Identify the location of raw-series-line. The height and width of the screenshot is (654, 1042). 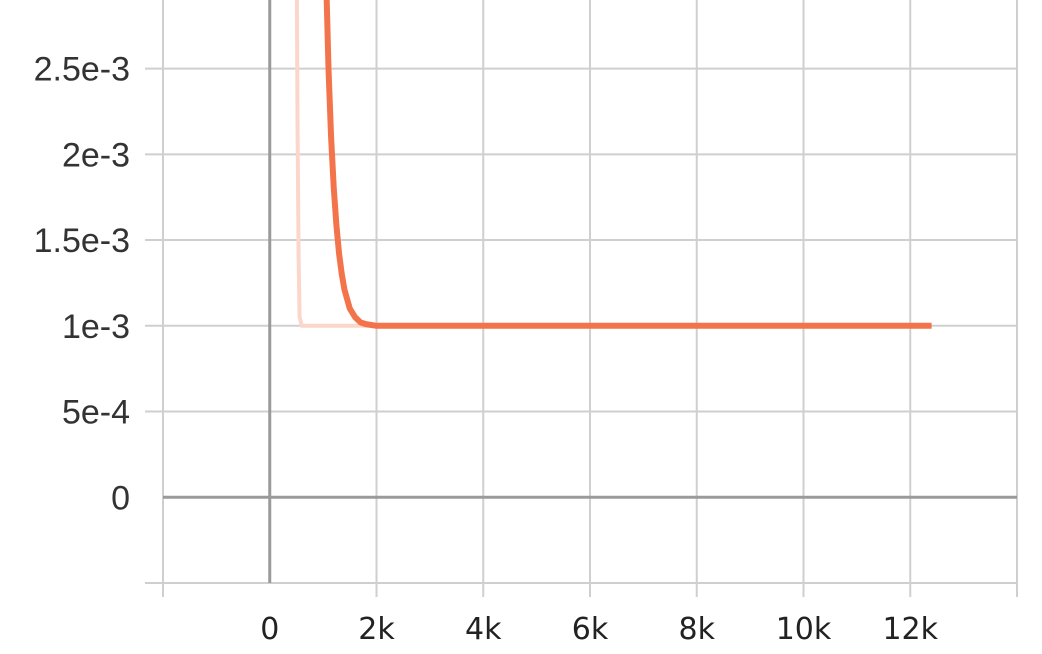
(335, 164).